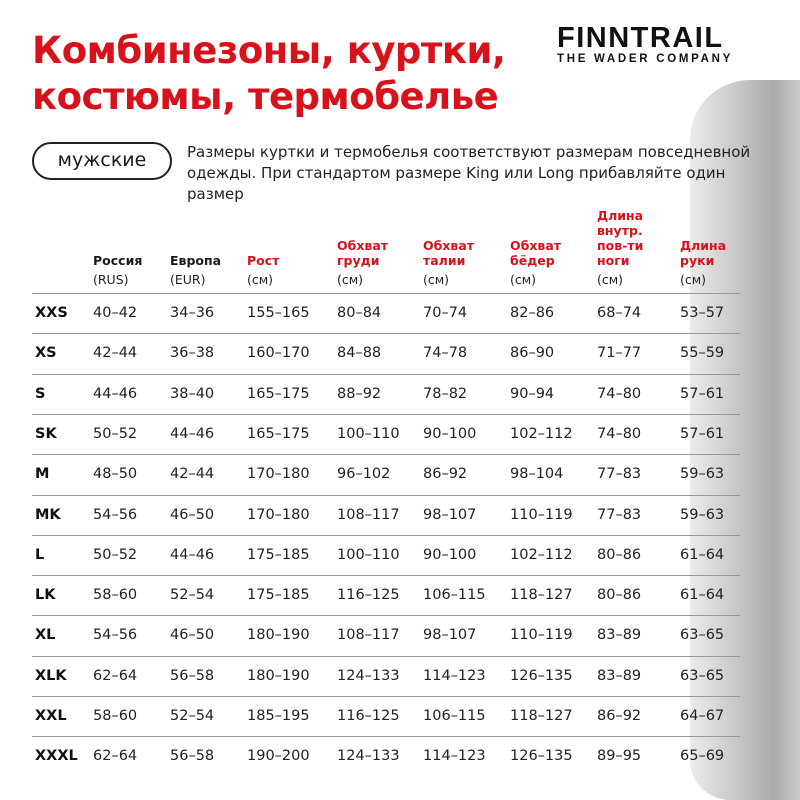 This screenshot has height=800, width=800. I want to click on table-cell: 84–88, so click(359, 353).